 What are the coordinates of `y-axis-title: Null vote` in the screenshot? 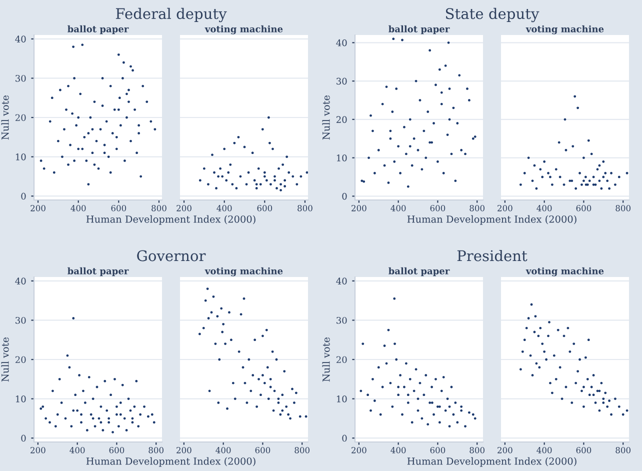 It's located at (5, 117).